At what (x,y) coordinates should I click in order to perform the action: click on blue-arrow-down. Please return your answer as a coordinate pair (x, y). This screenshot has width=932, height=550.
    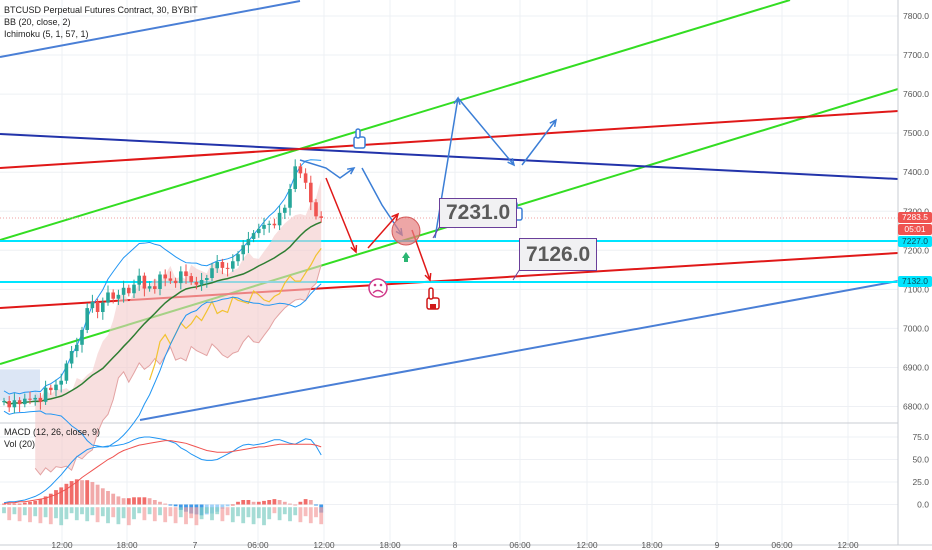
    Looking at the image, I should click on (486, 131).